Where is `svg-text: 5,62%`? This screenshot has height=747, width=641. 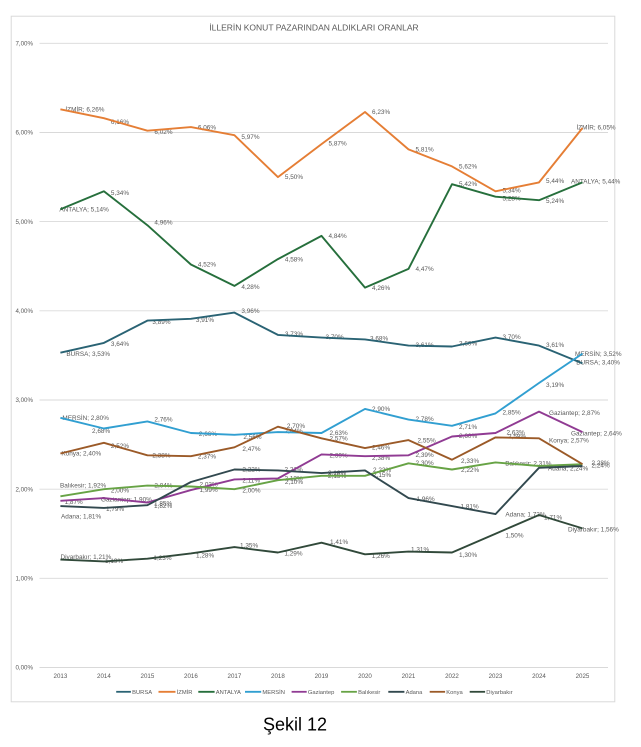
svg-text: 5,62% is located at coordinates (468, 167).